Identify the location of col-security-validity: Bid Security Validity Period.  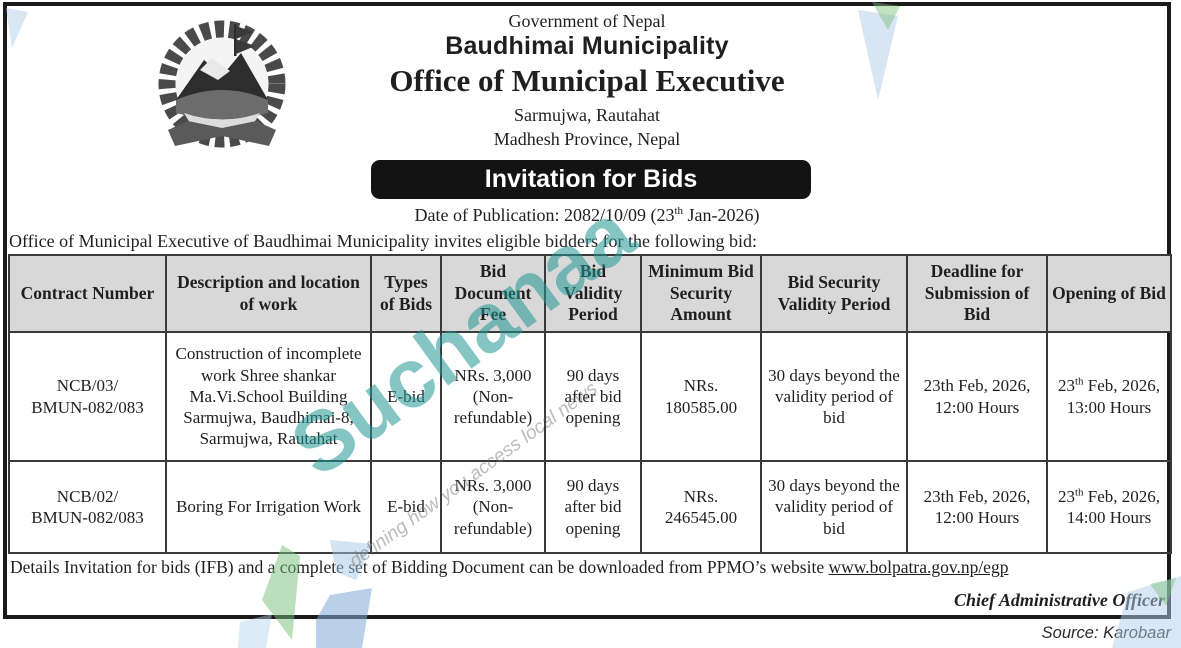
(834, 293).